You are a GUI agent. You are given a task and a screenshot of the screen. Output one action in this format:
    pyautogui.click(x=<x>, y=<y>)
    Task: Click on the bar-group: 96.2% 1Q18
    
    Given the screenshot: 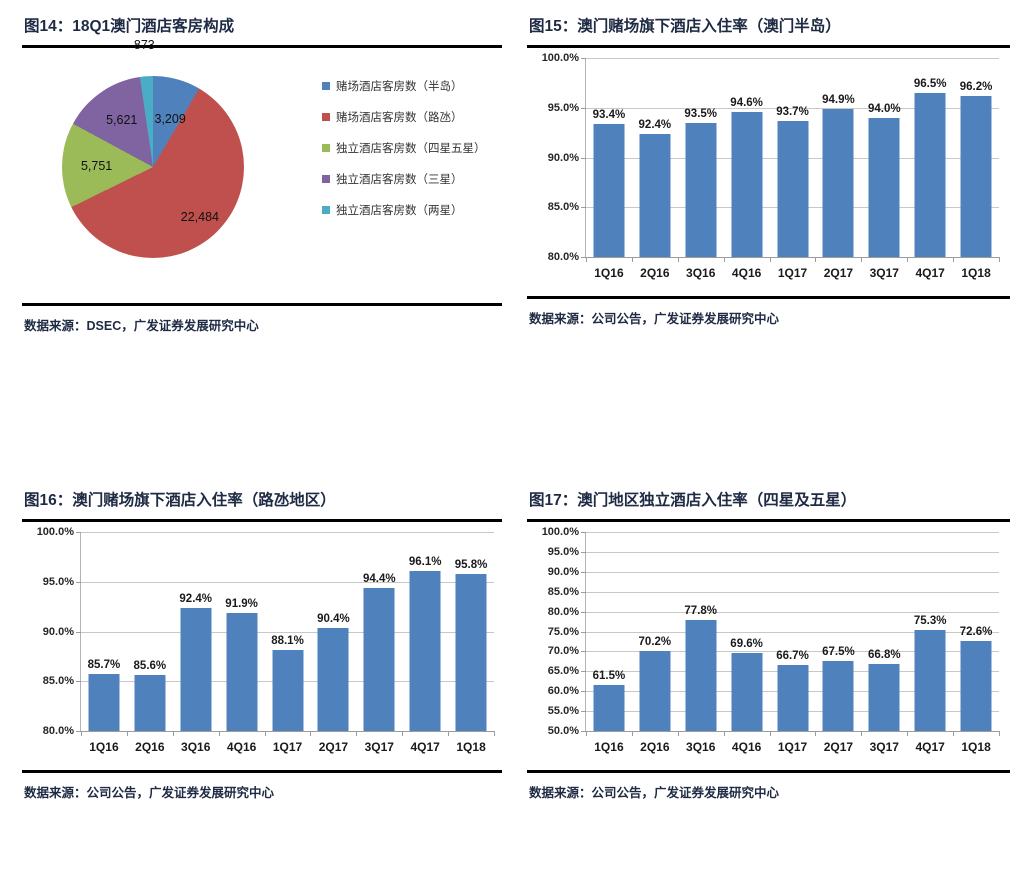 What is the action you would take?
    pyautogui.click(x=976, y=169)
    